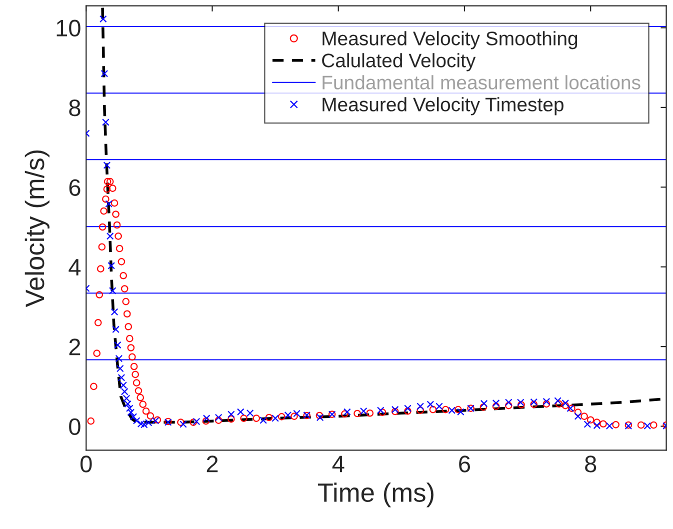 The width and height of the screenshot is (673, 529). What do you see at coordinates (37, 229) in the screenshot?
I see `y-axis-title: Velocity (m/s)` at bounding box center [37, 229].